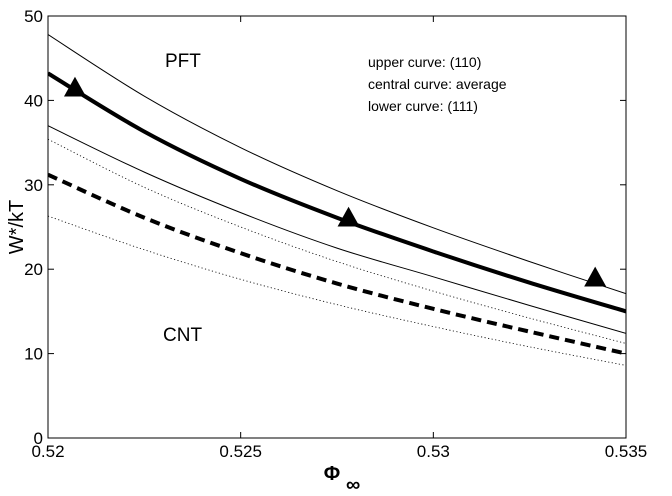 The width and height of the screenshot is (672, 496). I want to click on x-tick-label: 0.535, so click(626, 451).